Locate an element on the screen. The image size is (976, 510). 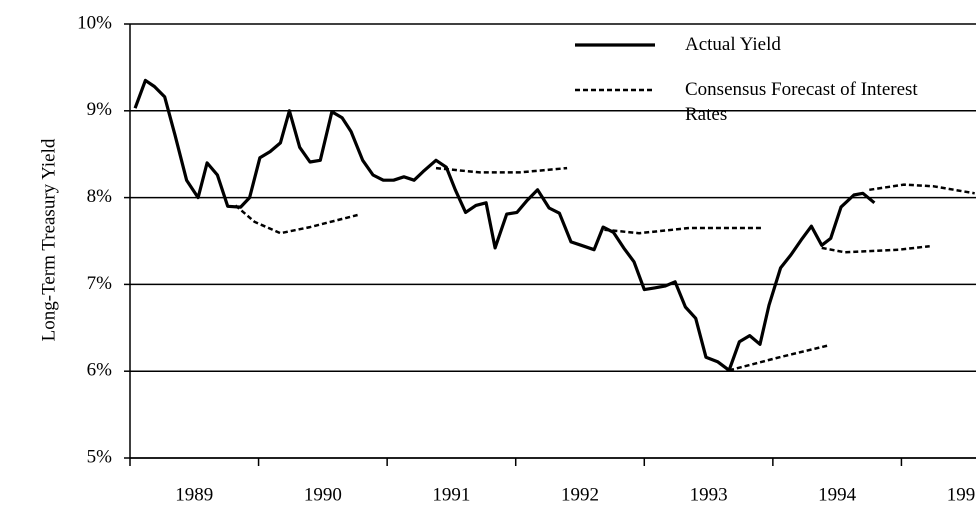
y-tick-label: 8% is located at coordinates (100, 196).